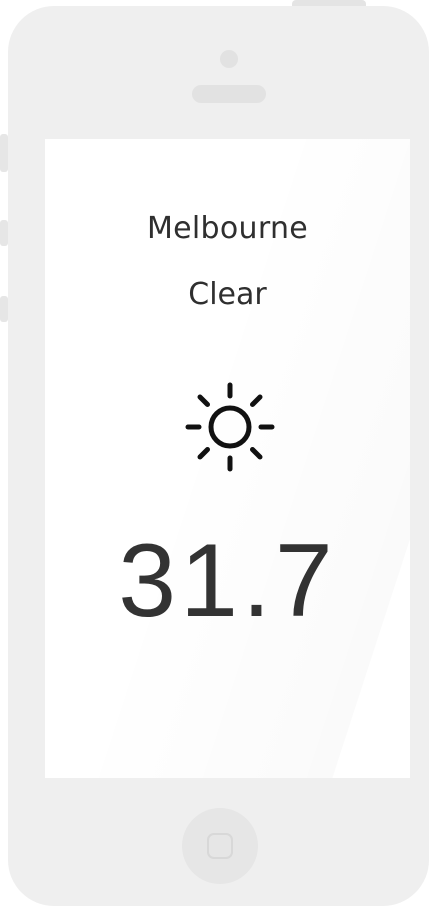  Describe the element at coordinates (329, 4) in the screenshot. I see `power-button` at that location.